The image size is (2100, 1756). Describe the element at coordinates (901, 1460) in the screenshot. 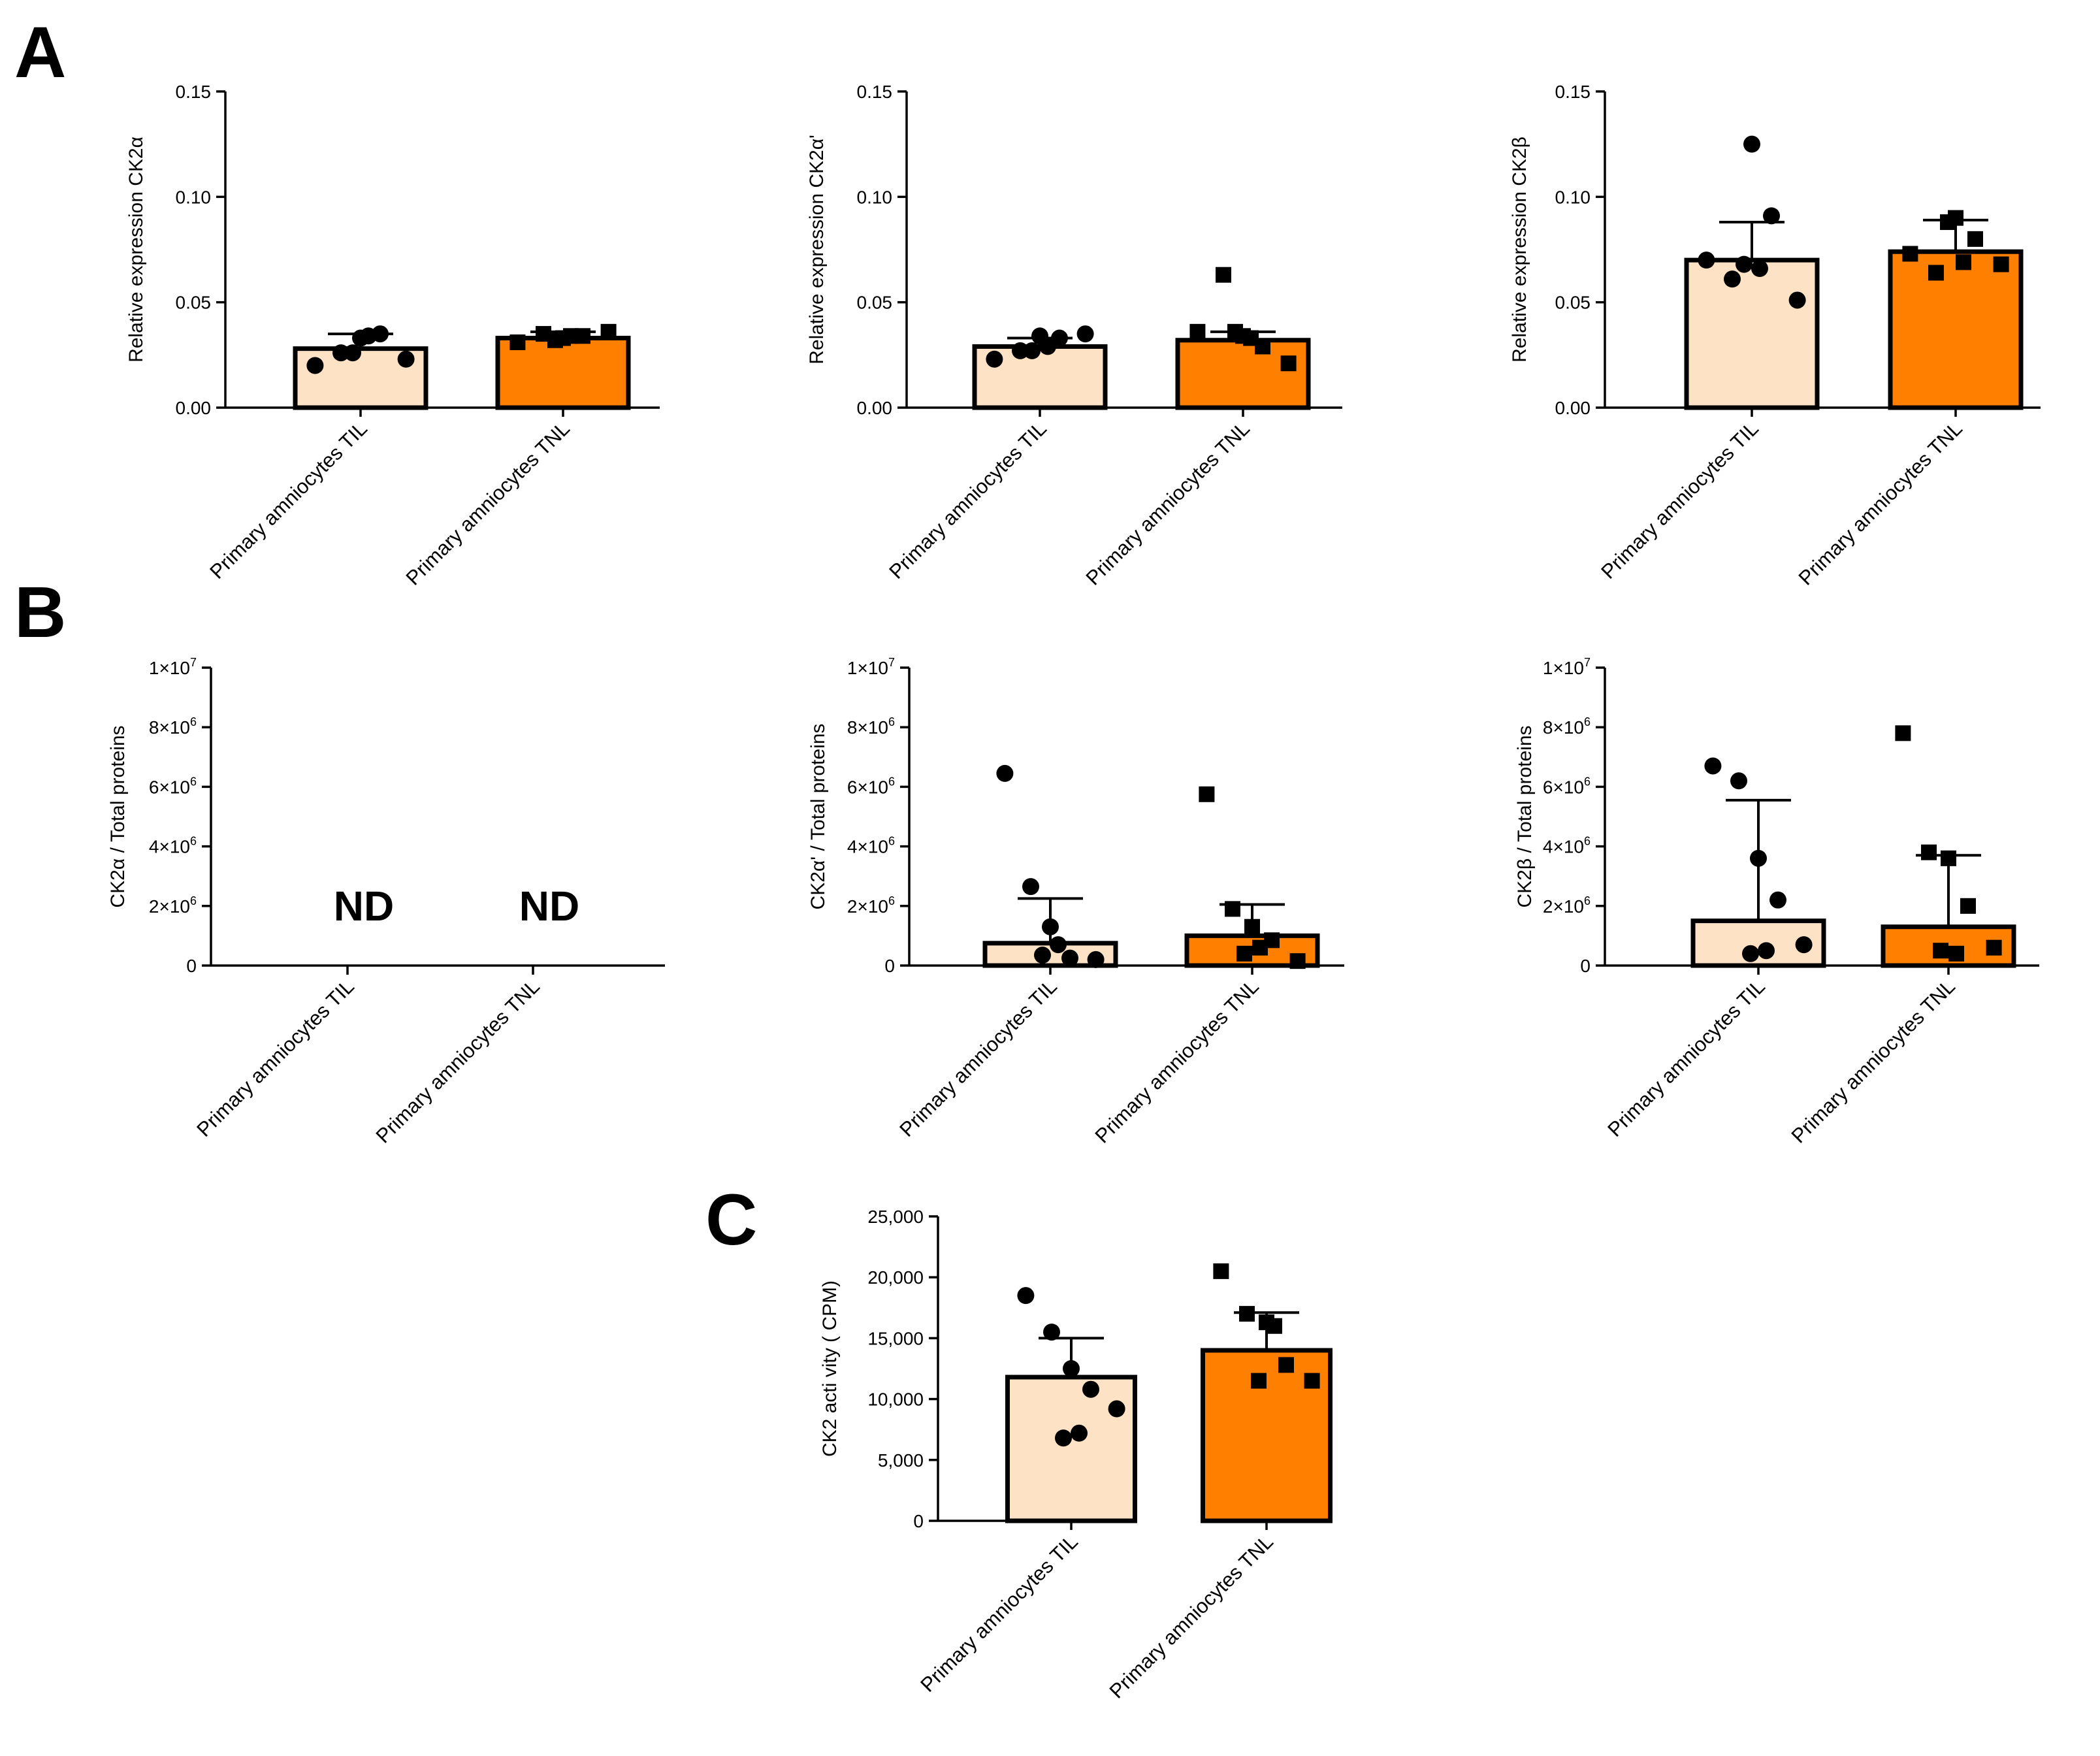

I see `y-tick-label: 5,000` at that location.